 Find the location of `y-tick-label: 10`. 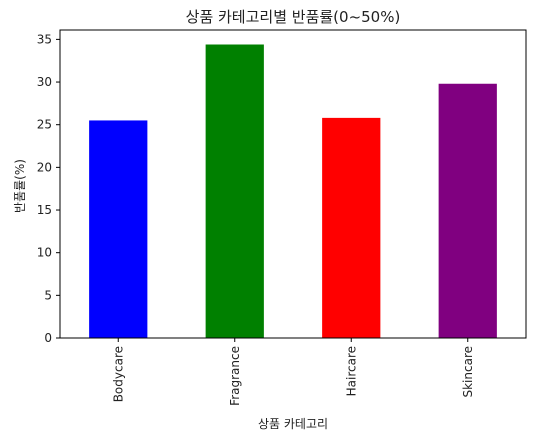

y-tick-label: 10 is located at coordinates (44, 253).